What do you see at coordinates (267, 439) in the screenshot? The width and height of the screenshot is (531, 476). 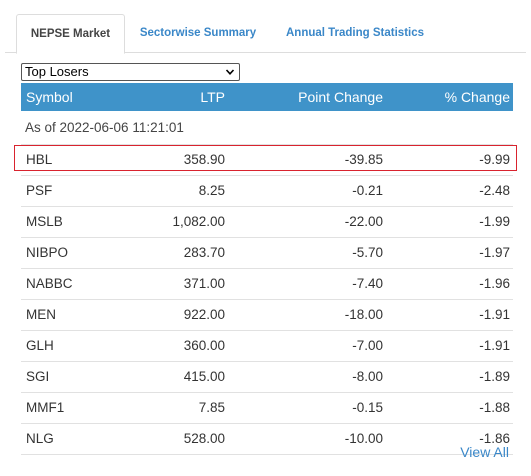 I see `table-row: NLG 528.00 -10.00 -1.86` at bounding box center [267, 439].